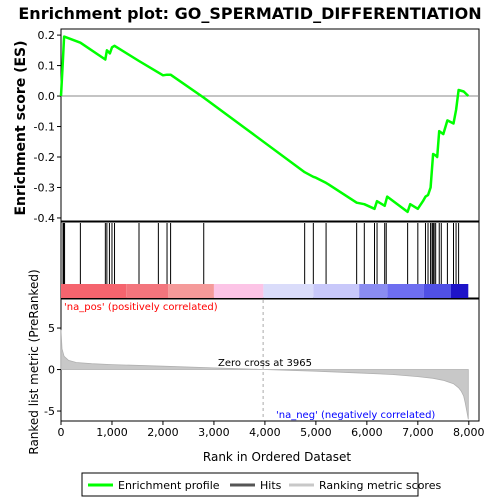 This screenshot has height=500, width=500. Describe the element at coordinates (51, 328) in the screenshot. I see `rank-y-tick-label: 5` at that location.